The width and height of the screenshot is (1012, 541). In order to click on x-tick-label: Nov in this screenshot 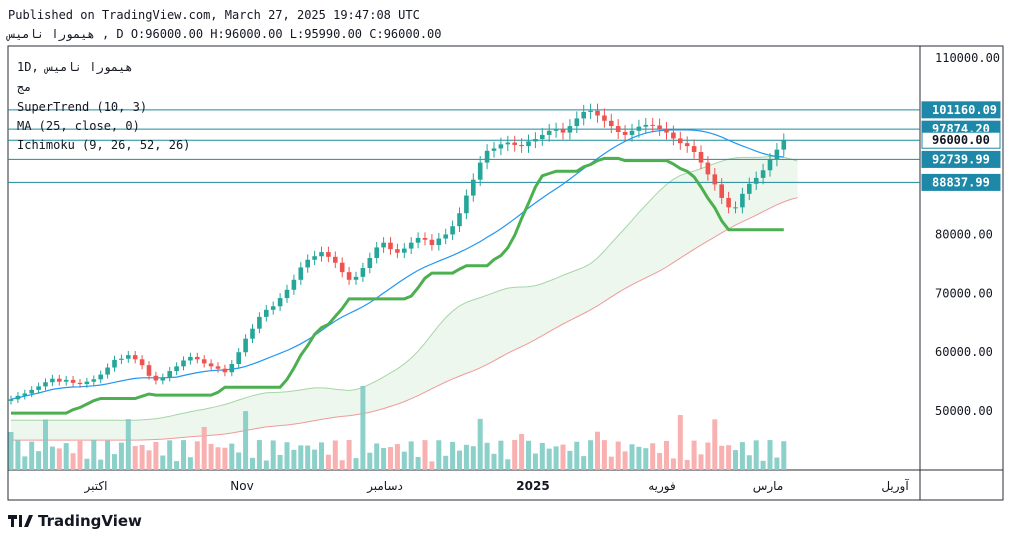, I will do `click(241, 486)`.